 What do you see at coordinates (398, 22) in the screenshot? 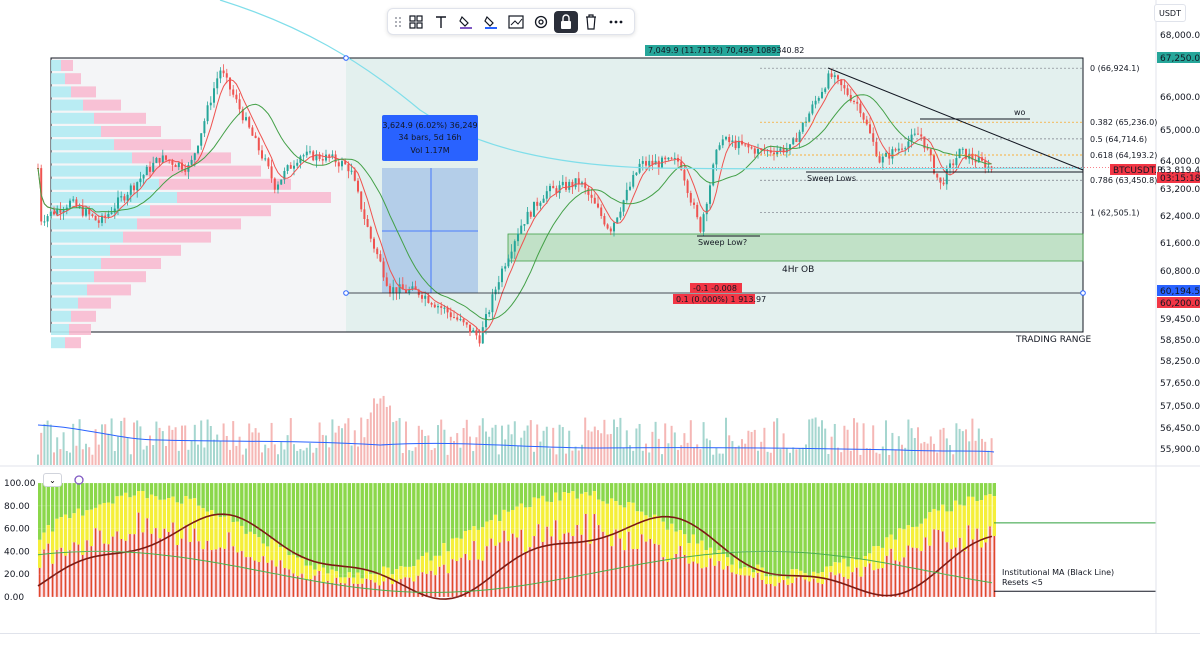
I see `grip-icon` at bounding box center [398, 22].